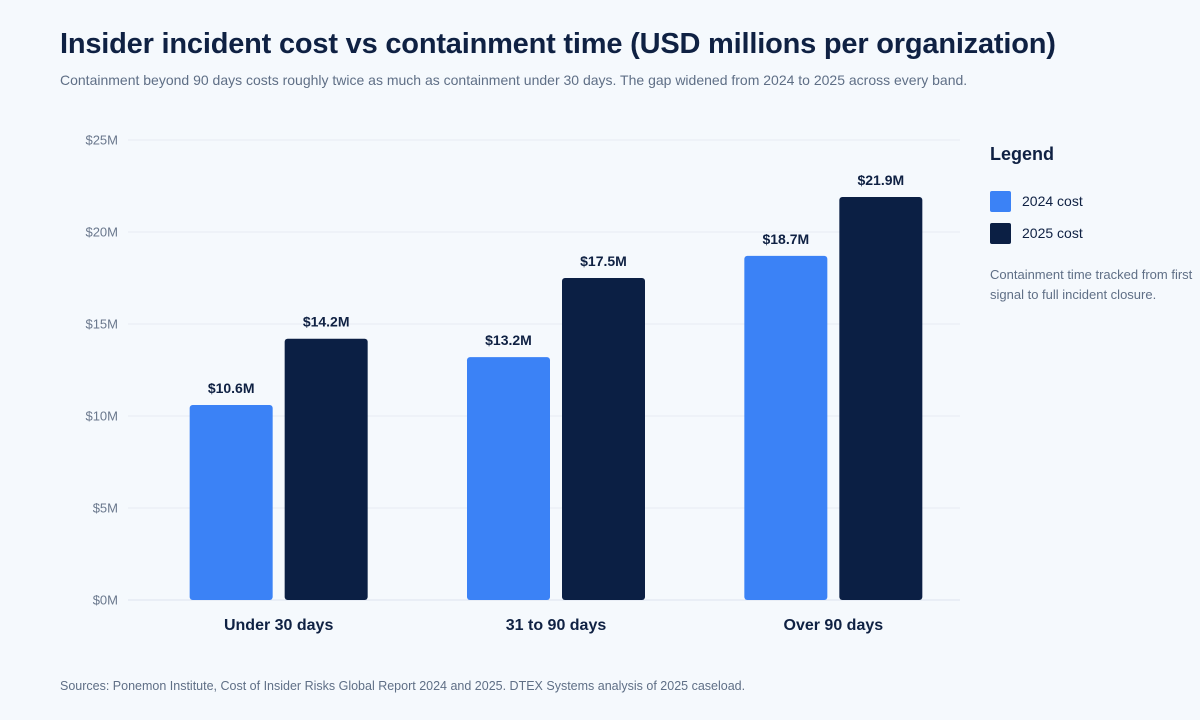  What do you see at coordinates (785, 239) in the screenshot?
I see `bar-value-label: $18.7M` at bounding box center [785, 239].